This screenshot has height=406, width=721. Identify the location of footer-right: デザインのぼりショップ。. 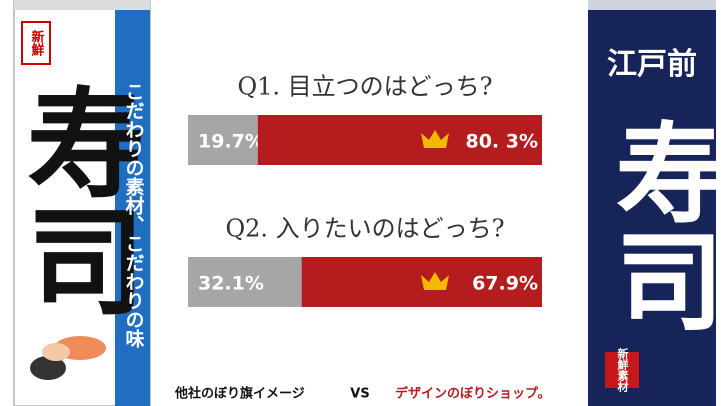
(473, 394).